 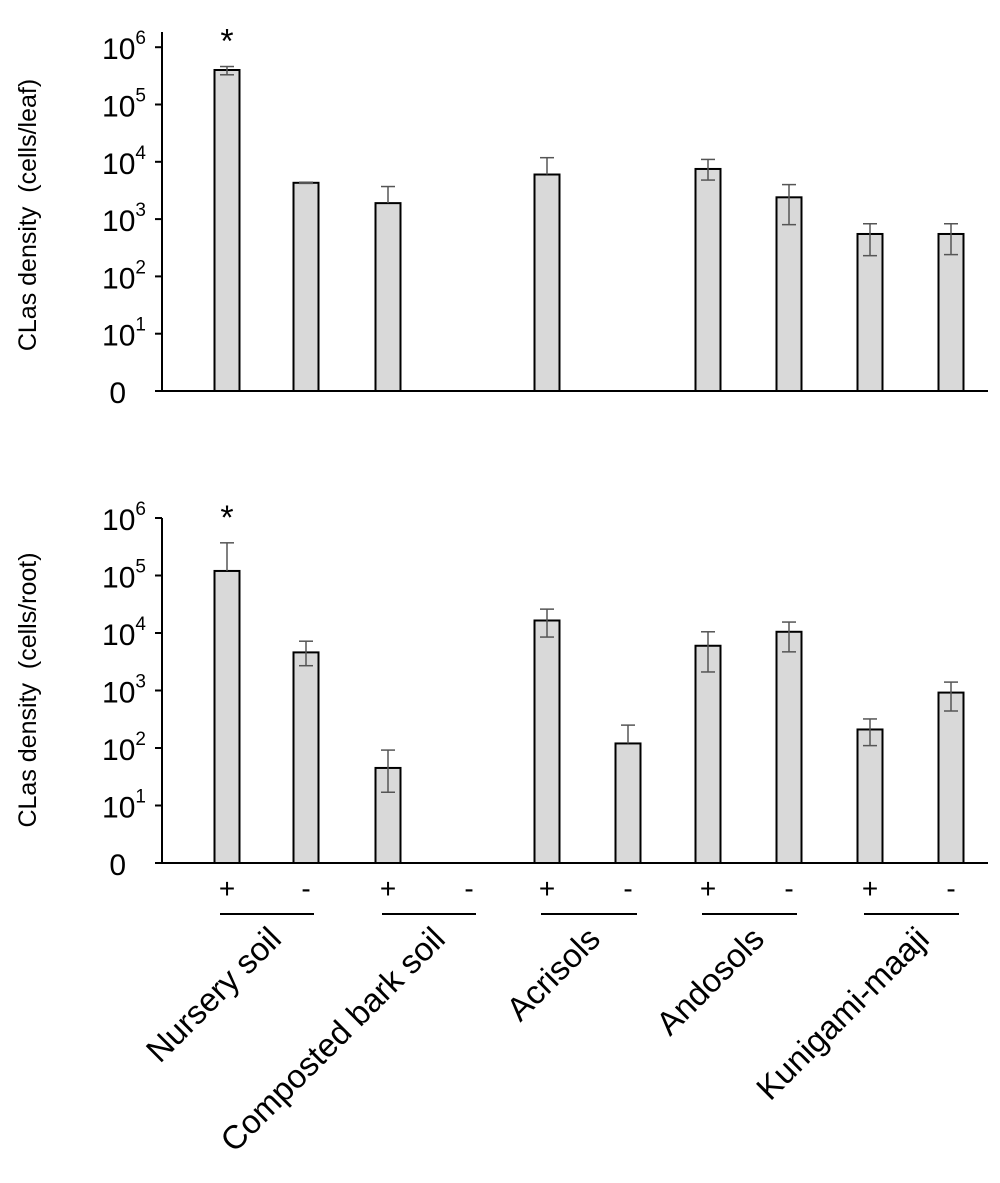 I want to click on group-label: Andosols, so click(x=710, y=981).